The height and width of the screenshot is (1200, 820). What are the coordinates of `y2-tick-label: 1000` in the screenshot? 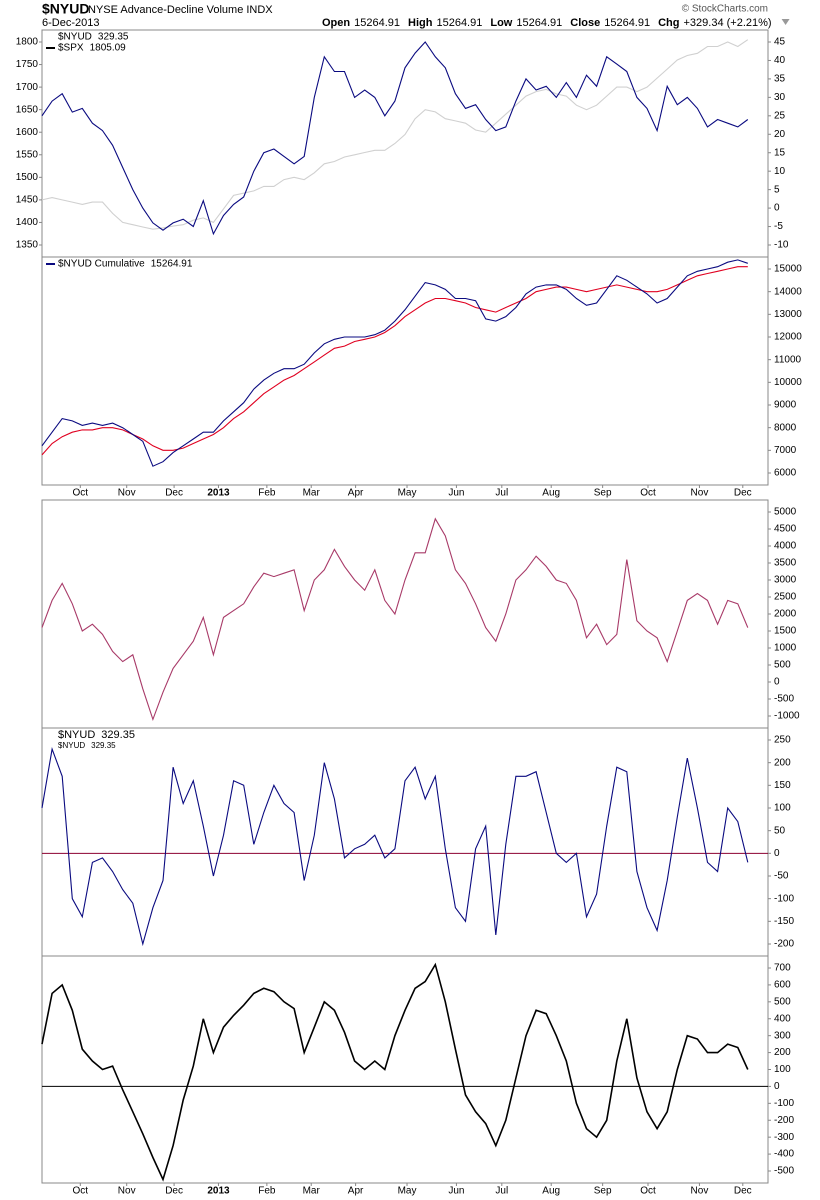 It's located at (785, 648).